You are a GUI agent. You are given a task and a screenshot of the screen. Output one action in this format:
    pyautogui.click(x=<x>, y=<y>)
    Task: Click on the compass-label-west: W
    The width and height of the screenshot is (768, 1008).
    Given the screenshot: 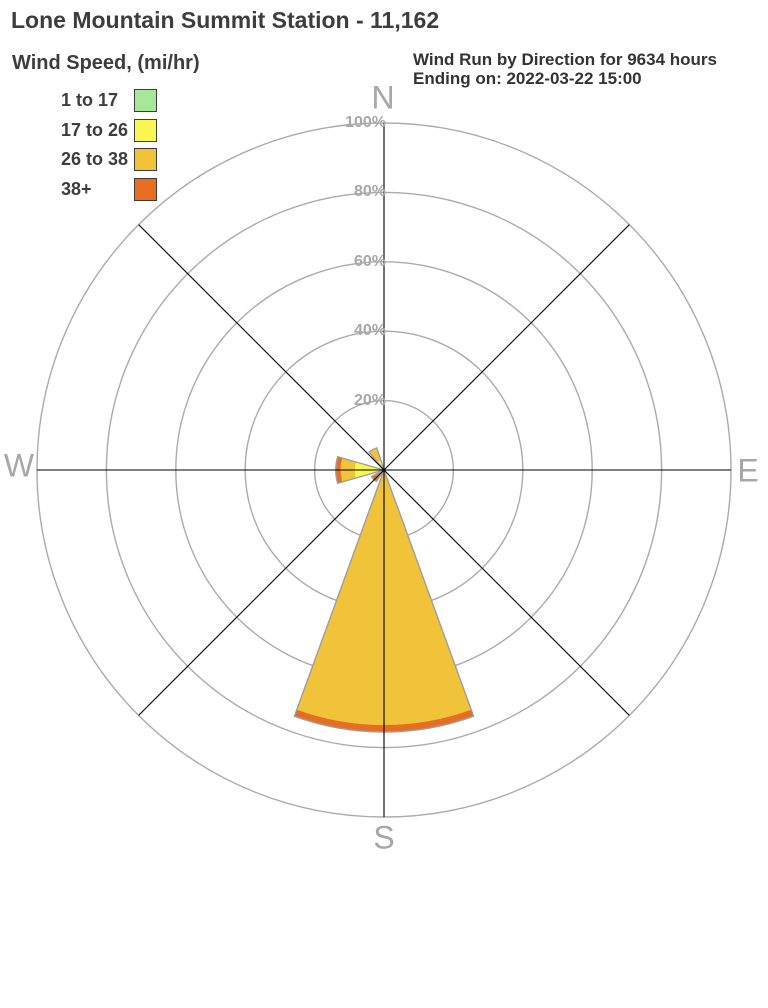 What is the action you would take?
    pyautogui.click(x=19, y=465)
    